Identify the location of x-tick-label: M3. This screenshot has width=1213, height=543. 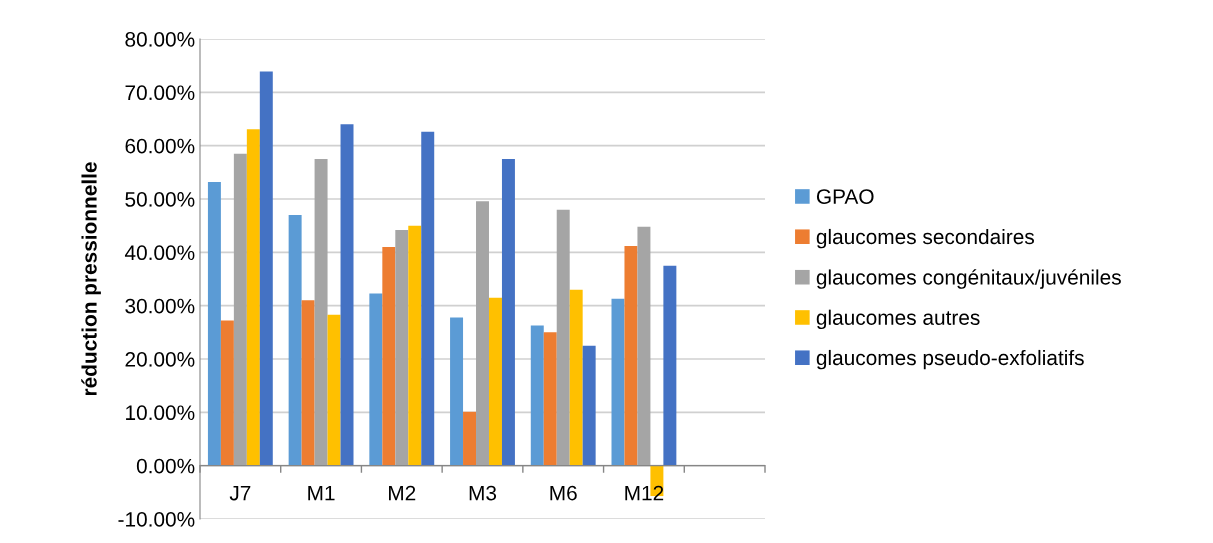
(483, 493).